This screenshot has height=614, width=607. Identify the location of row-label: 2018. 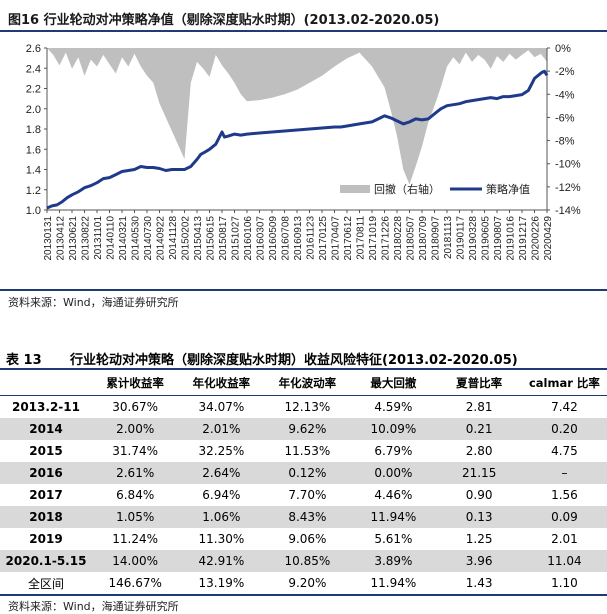
(46, 517).